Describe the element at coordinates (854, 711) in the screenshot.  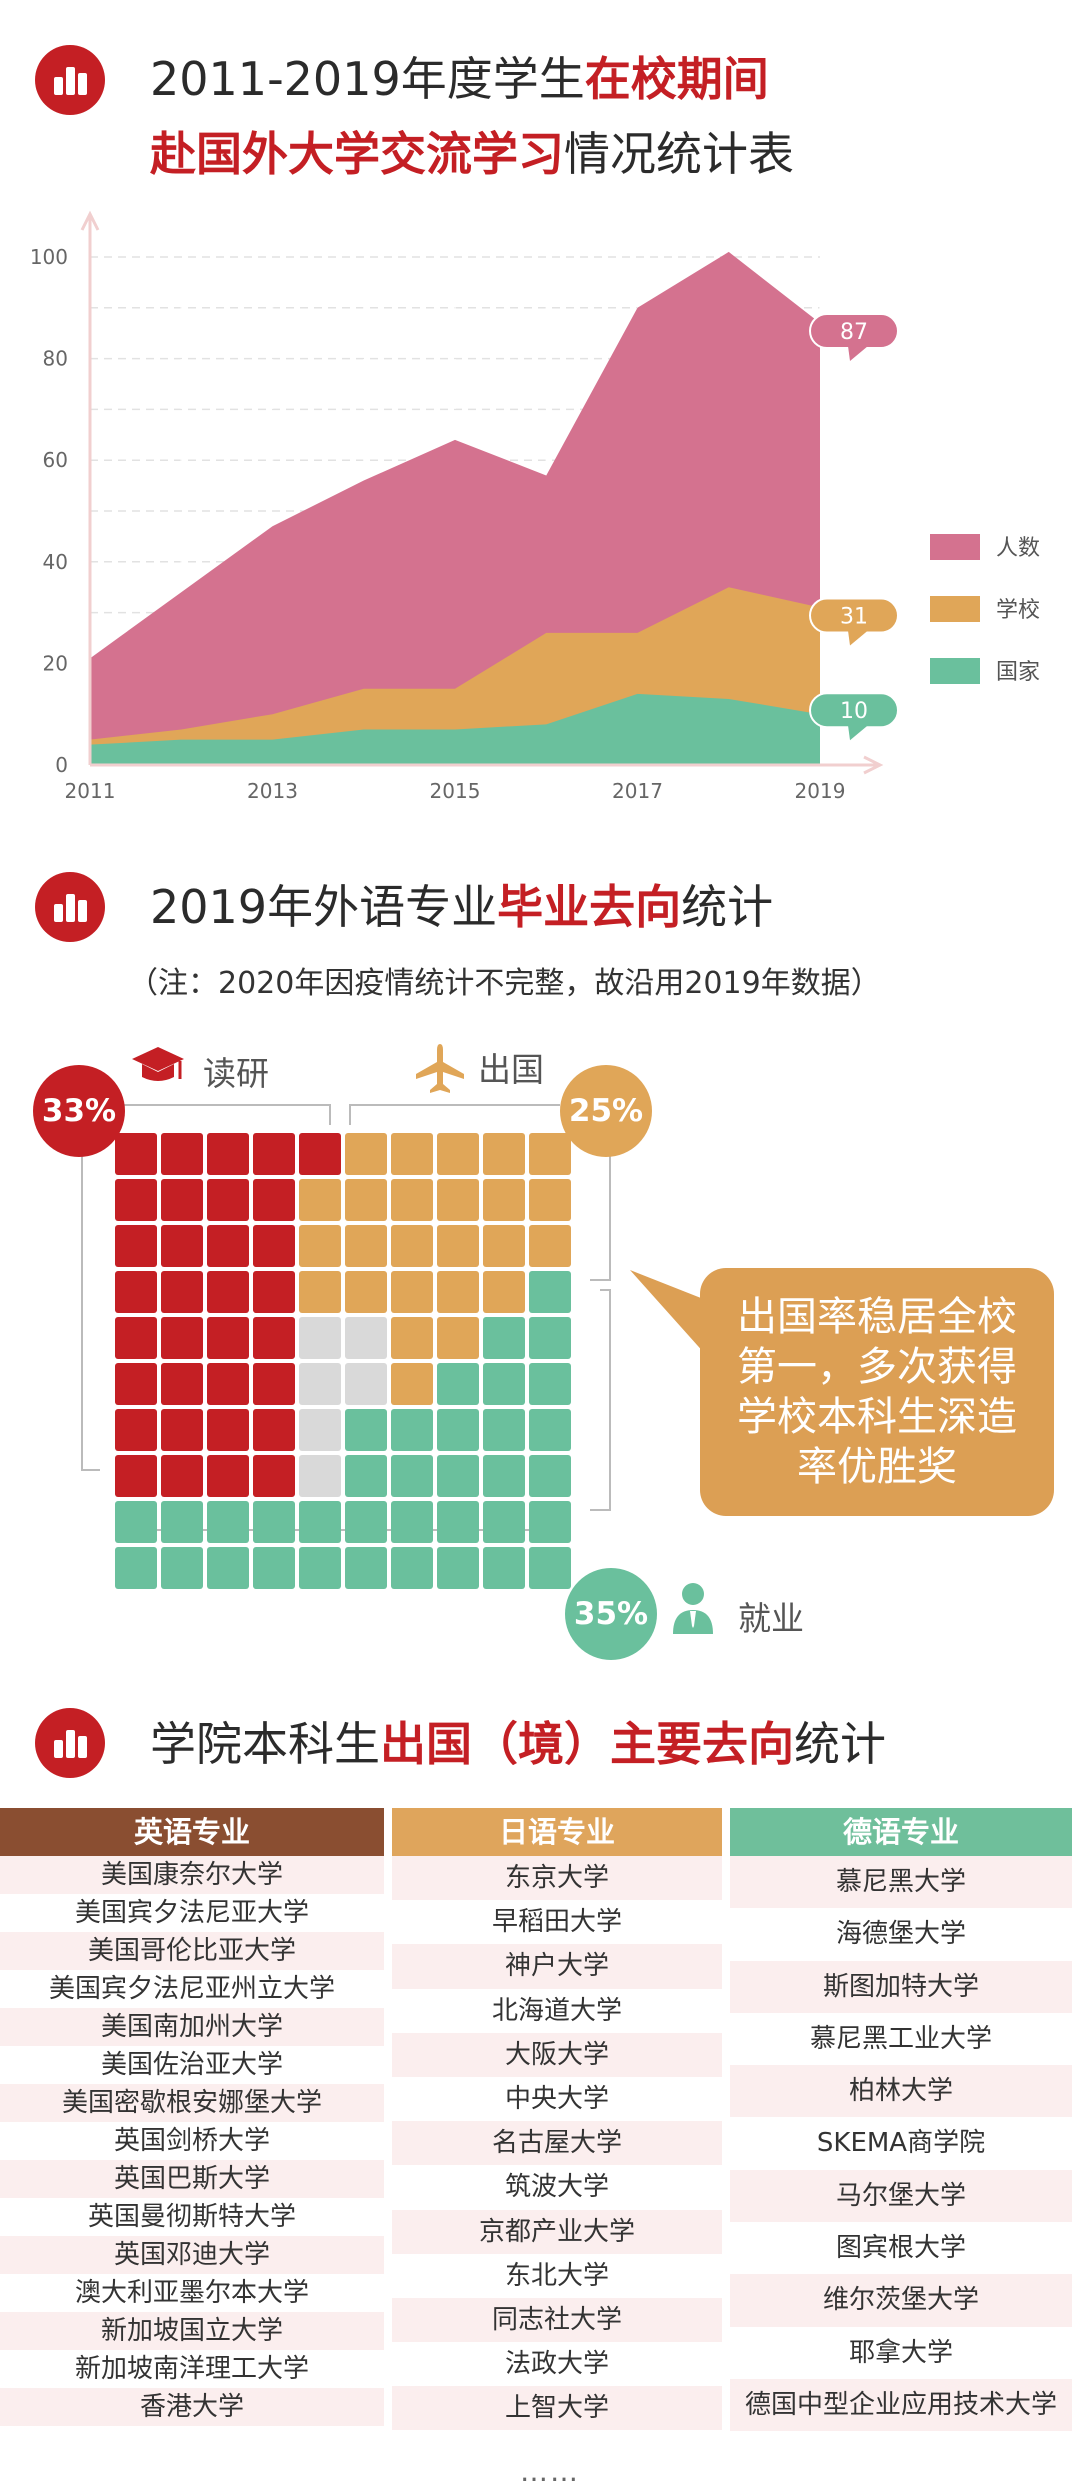
I see `end-value-label: 10` at that location.